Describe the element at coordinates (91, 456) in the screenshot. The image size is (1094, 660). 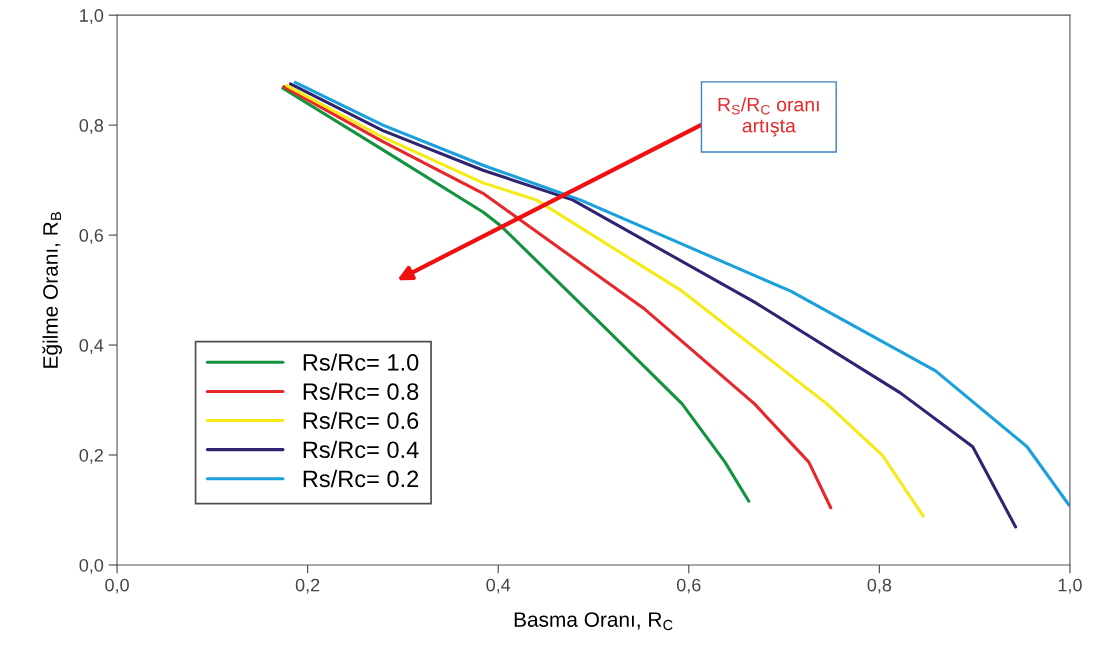
I see `y-tick-label: 0,2` at that location.